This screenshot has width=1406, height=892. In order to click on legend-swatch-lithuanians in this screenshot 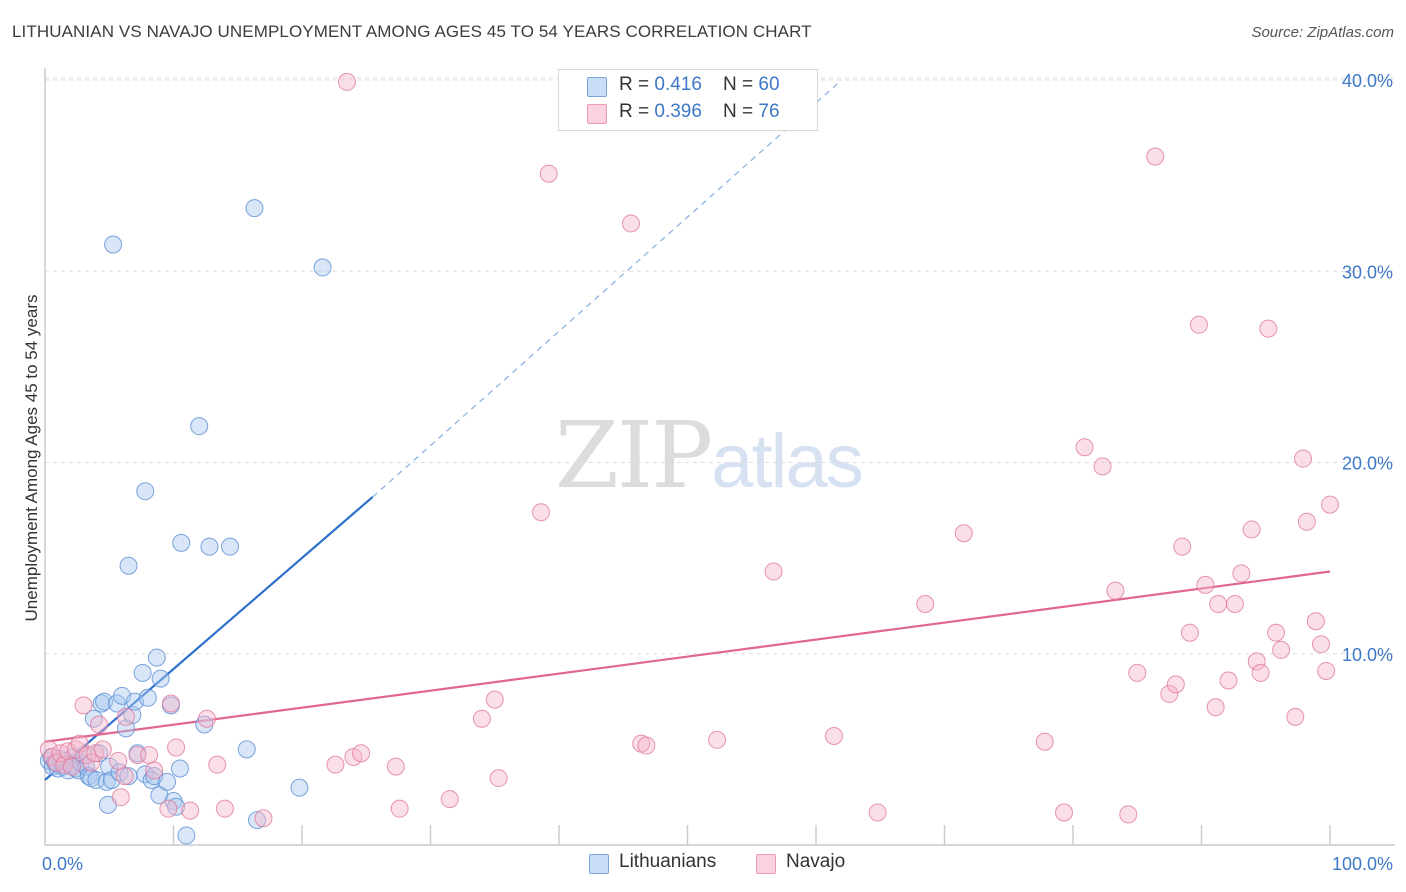, I will do `click(597, 87)`.